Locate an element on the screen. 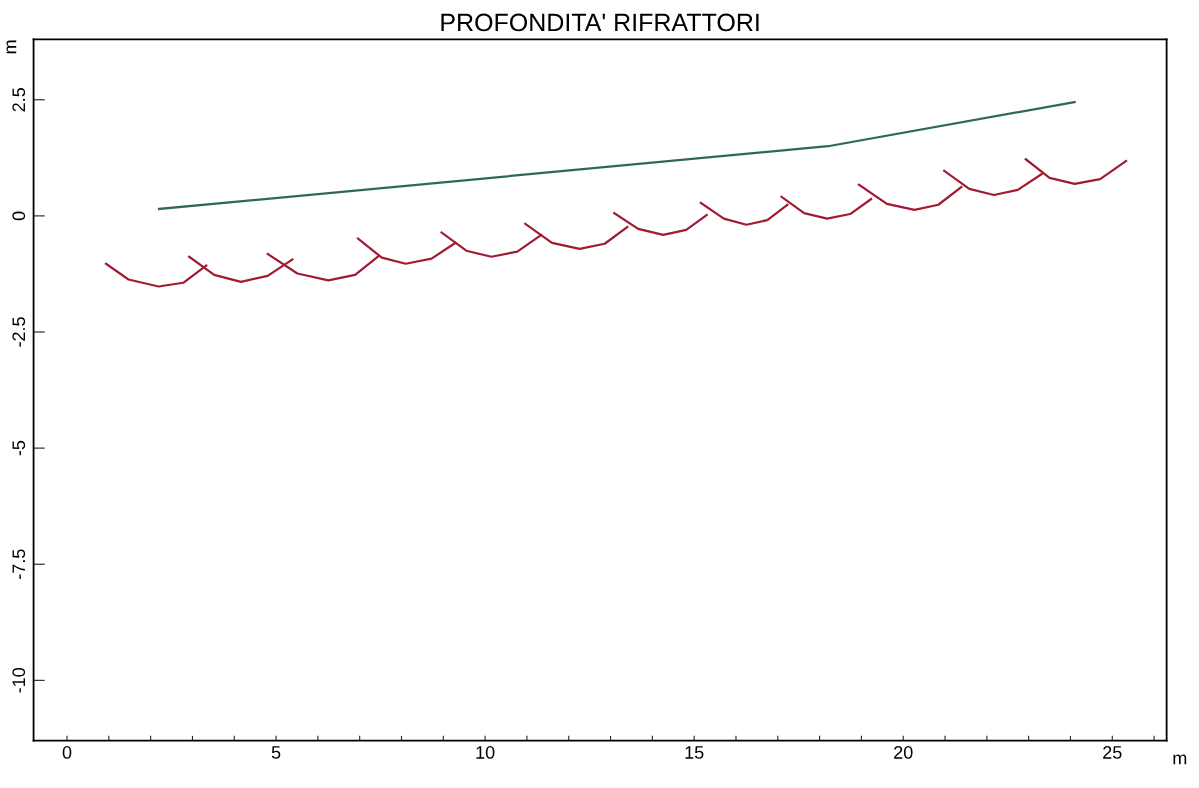  x-axis-title: m is located at coordinates (1180, 759).